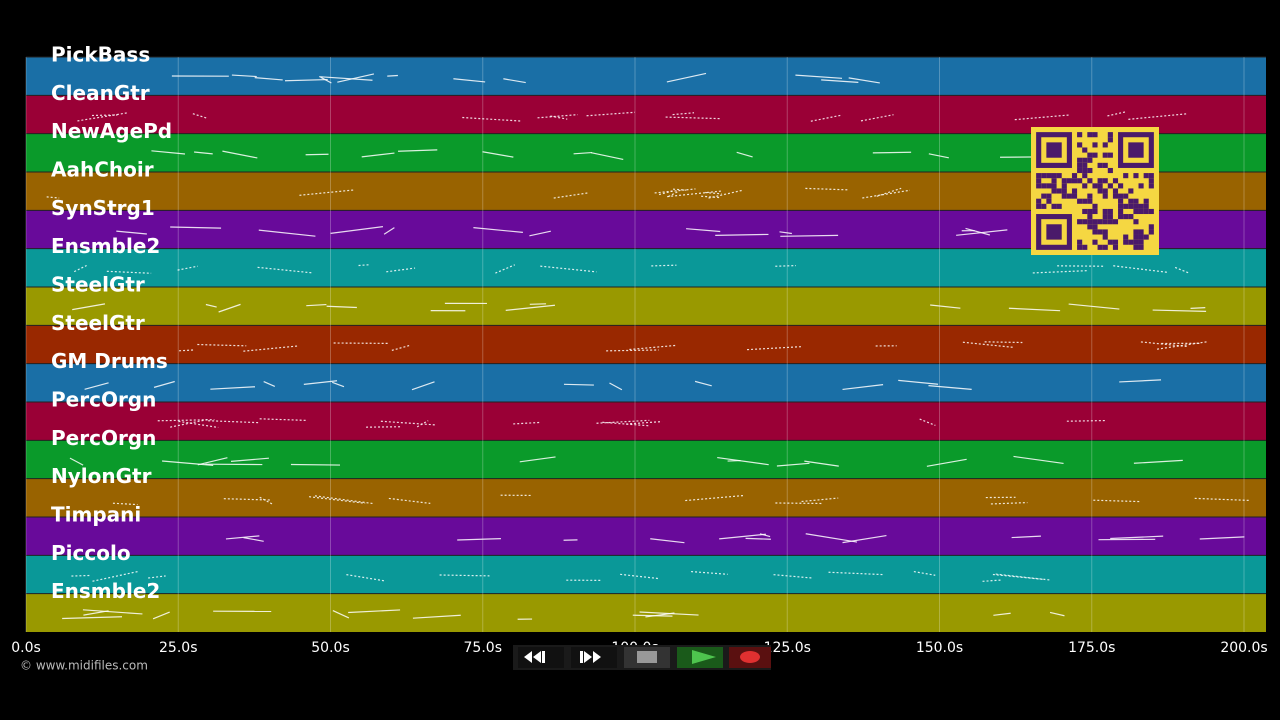 The image size is (1280, 720). What do you see at coordinates (98, 285) in the screenshot?
I see `track-name: SteelGtr` at bounding box center [98, 285].